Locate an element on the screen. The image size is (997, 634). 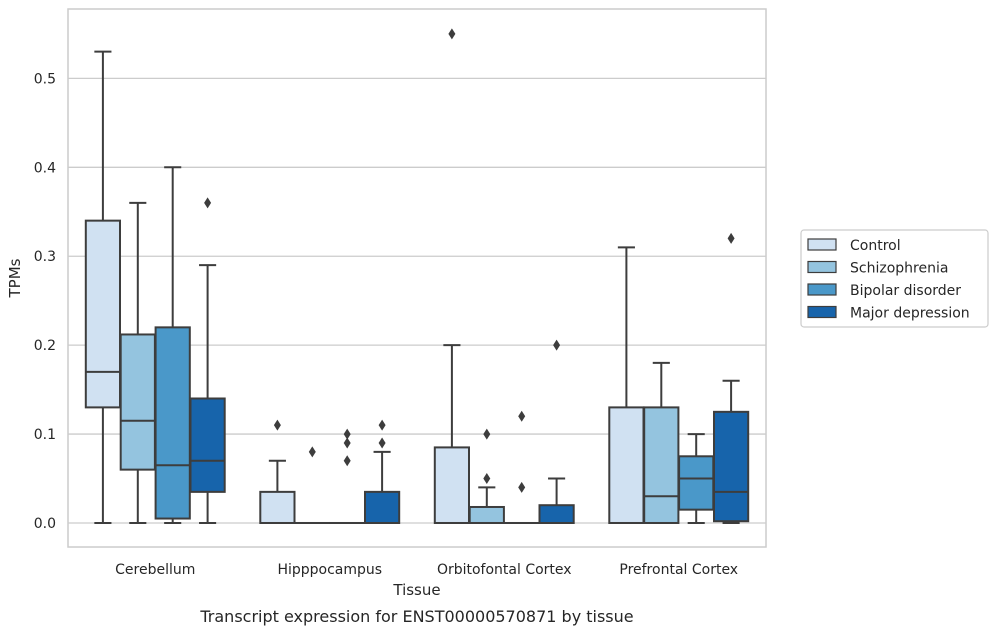
y-tick-label: 0.2 is located at coordinates (45, 346).